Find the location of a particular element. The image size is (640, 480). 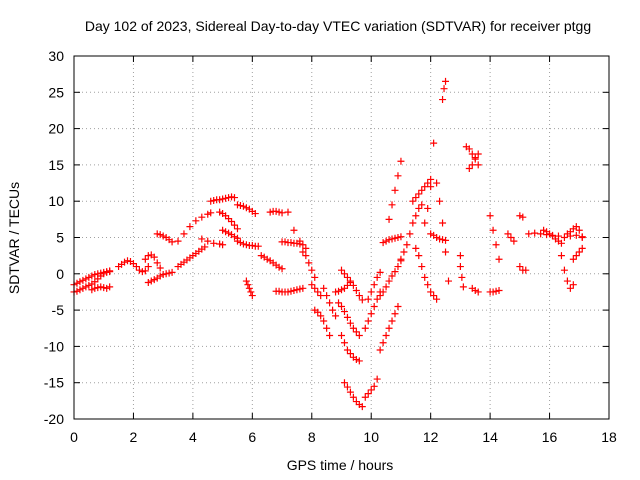

x-axis-label: GPS time / hours is located at coordinates (340, 465).